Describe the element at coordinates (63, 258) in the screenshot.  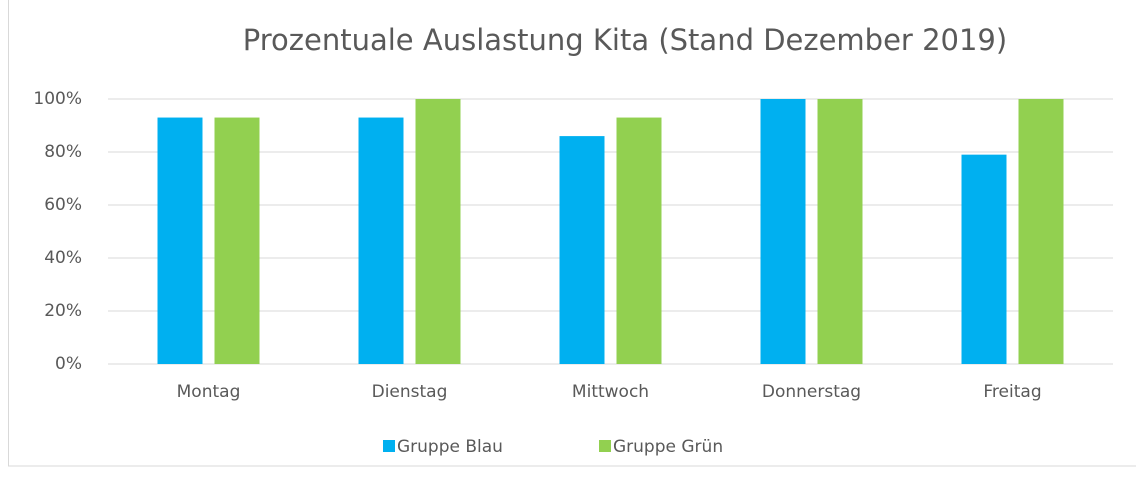
I see `y-tick-label: 40%` at that location.